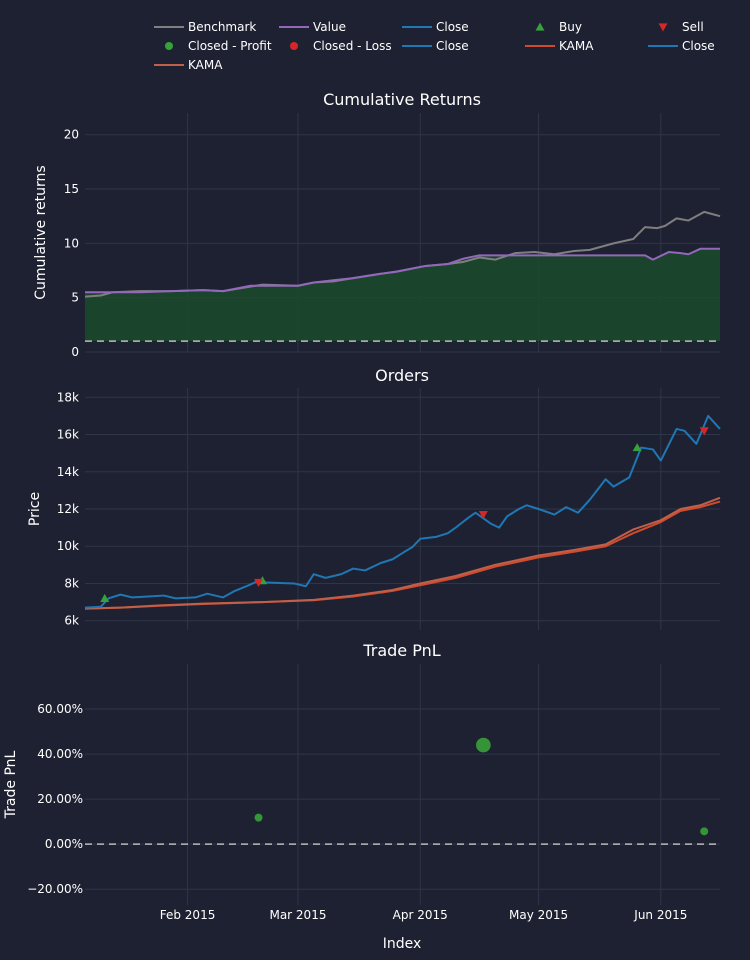 Image resolution: width=750 pixels, height=960 pixels. I want to click on legend-item-buy: Buy, so click(558, 27).